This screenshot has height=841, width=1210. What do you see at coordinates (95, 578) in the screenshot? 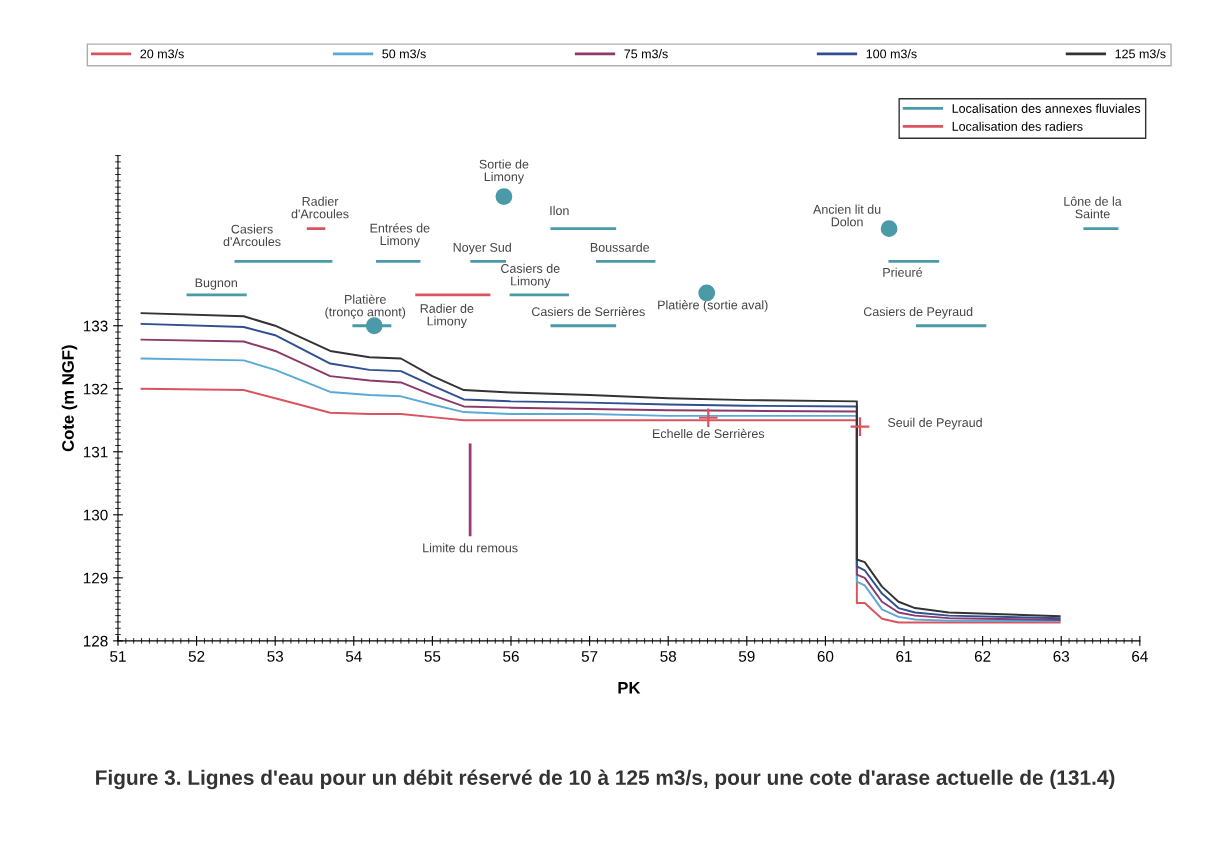
I see `y-tick-label: 129` at bounding box center [95, 578].